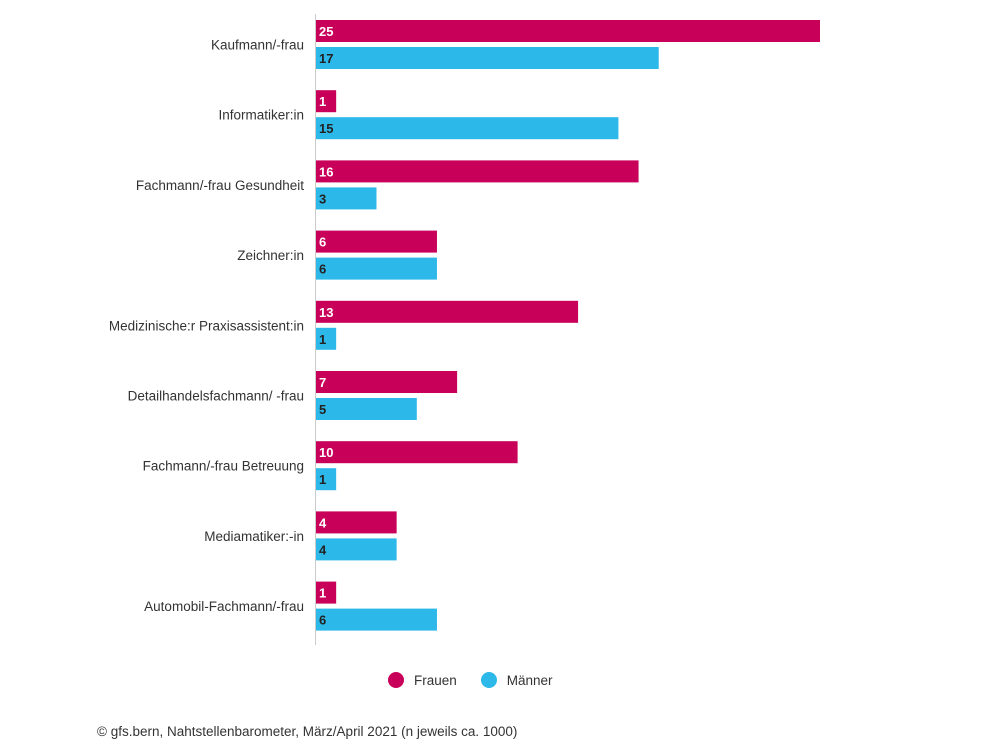 This screenshot has height=746, width=994. I want to click on data-label: 16, so click(326, 171).